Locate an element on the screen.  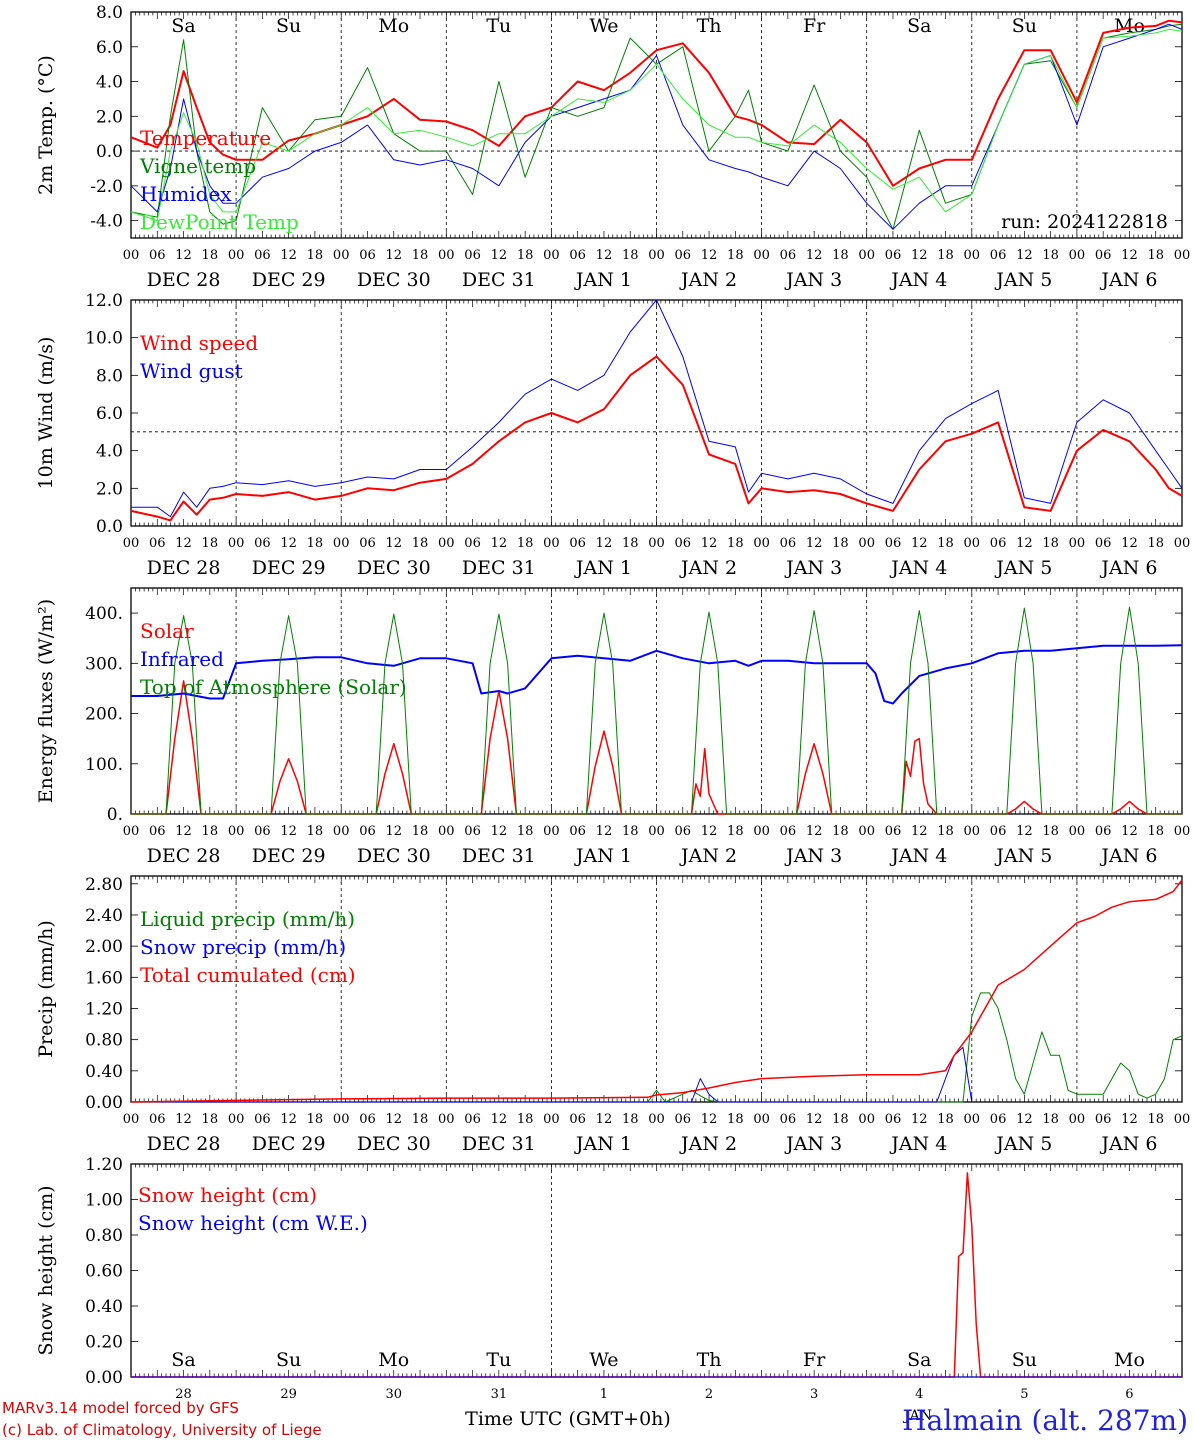
y-tick-label: 8.0 is located at coordinates (109, 376).